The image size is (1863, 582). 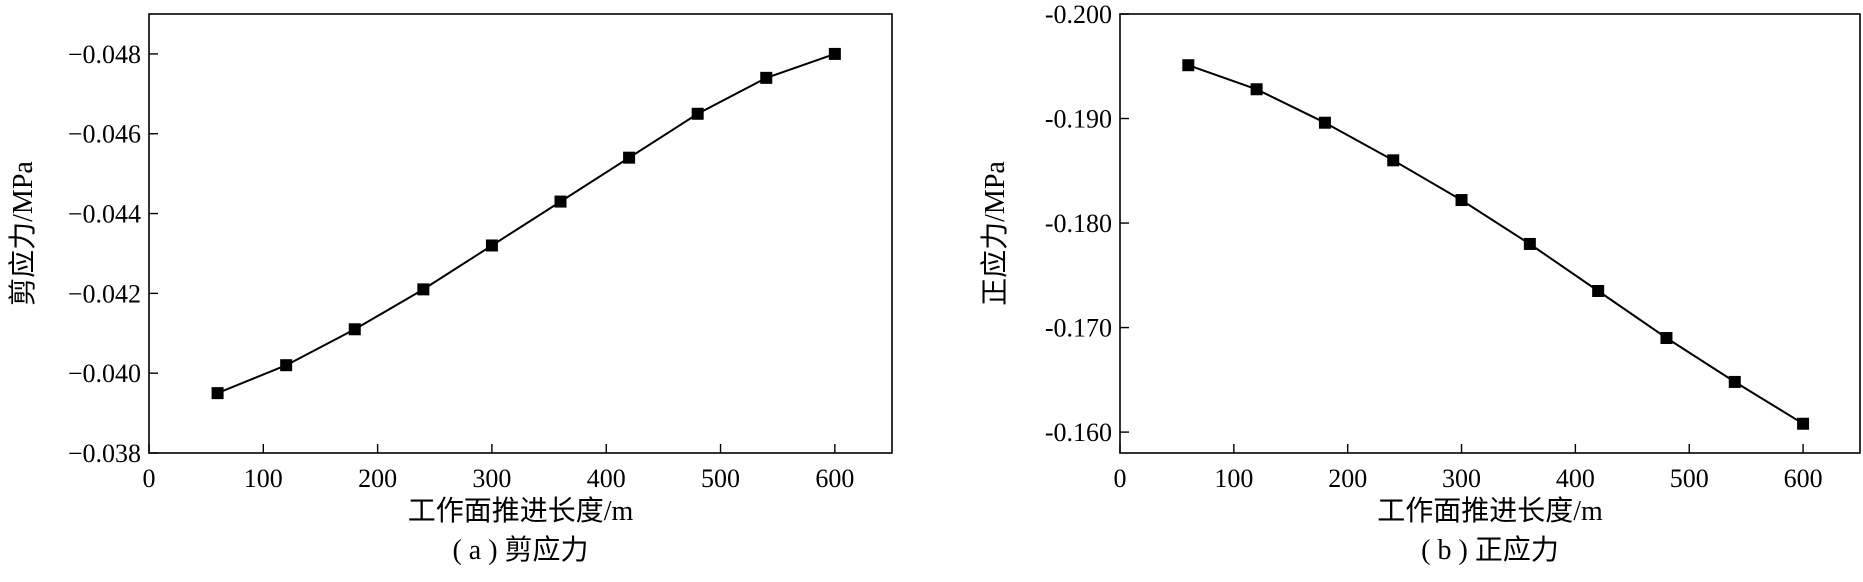 What do you see at coordinates (1803, 478) in the screenshot?
I see `chart-b-x-tick-label: 600` at bounding box center [1803, 478].